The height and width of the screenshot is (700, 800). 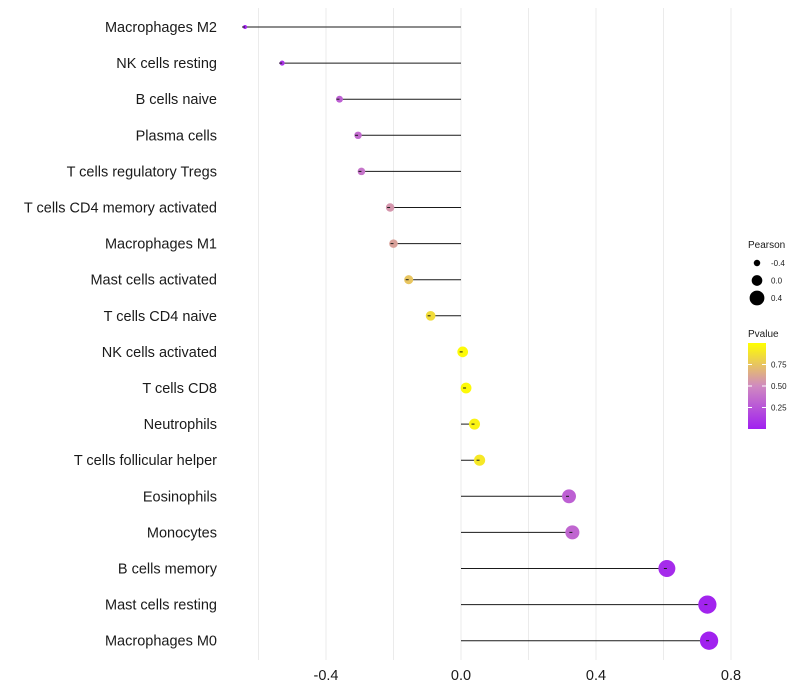 What do you see at coordinates (176, 100) in the screenshot?
I see `category-label: B cells naive` at bounding box center [176, 100].